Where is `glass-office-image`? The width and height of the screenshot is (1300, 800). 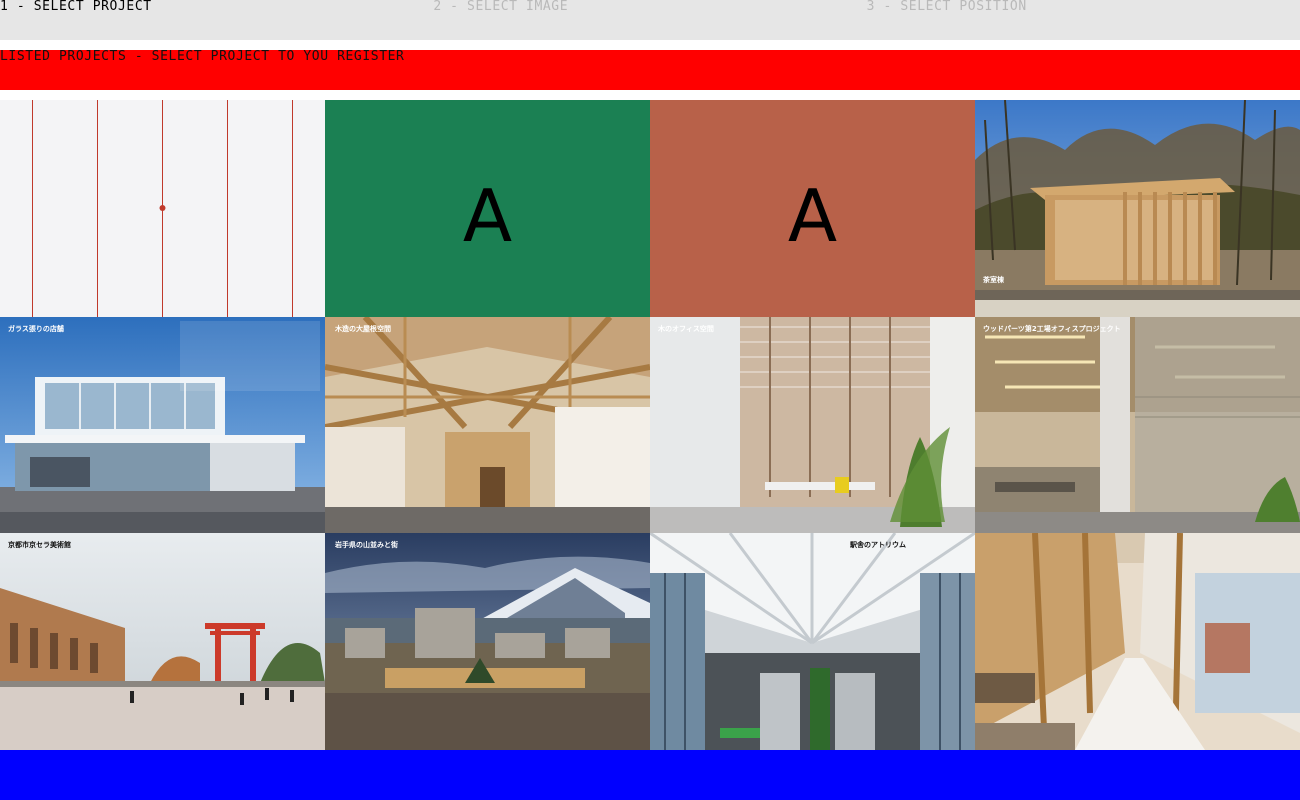 glass-office-image is located at coordinates (812, 425).